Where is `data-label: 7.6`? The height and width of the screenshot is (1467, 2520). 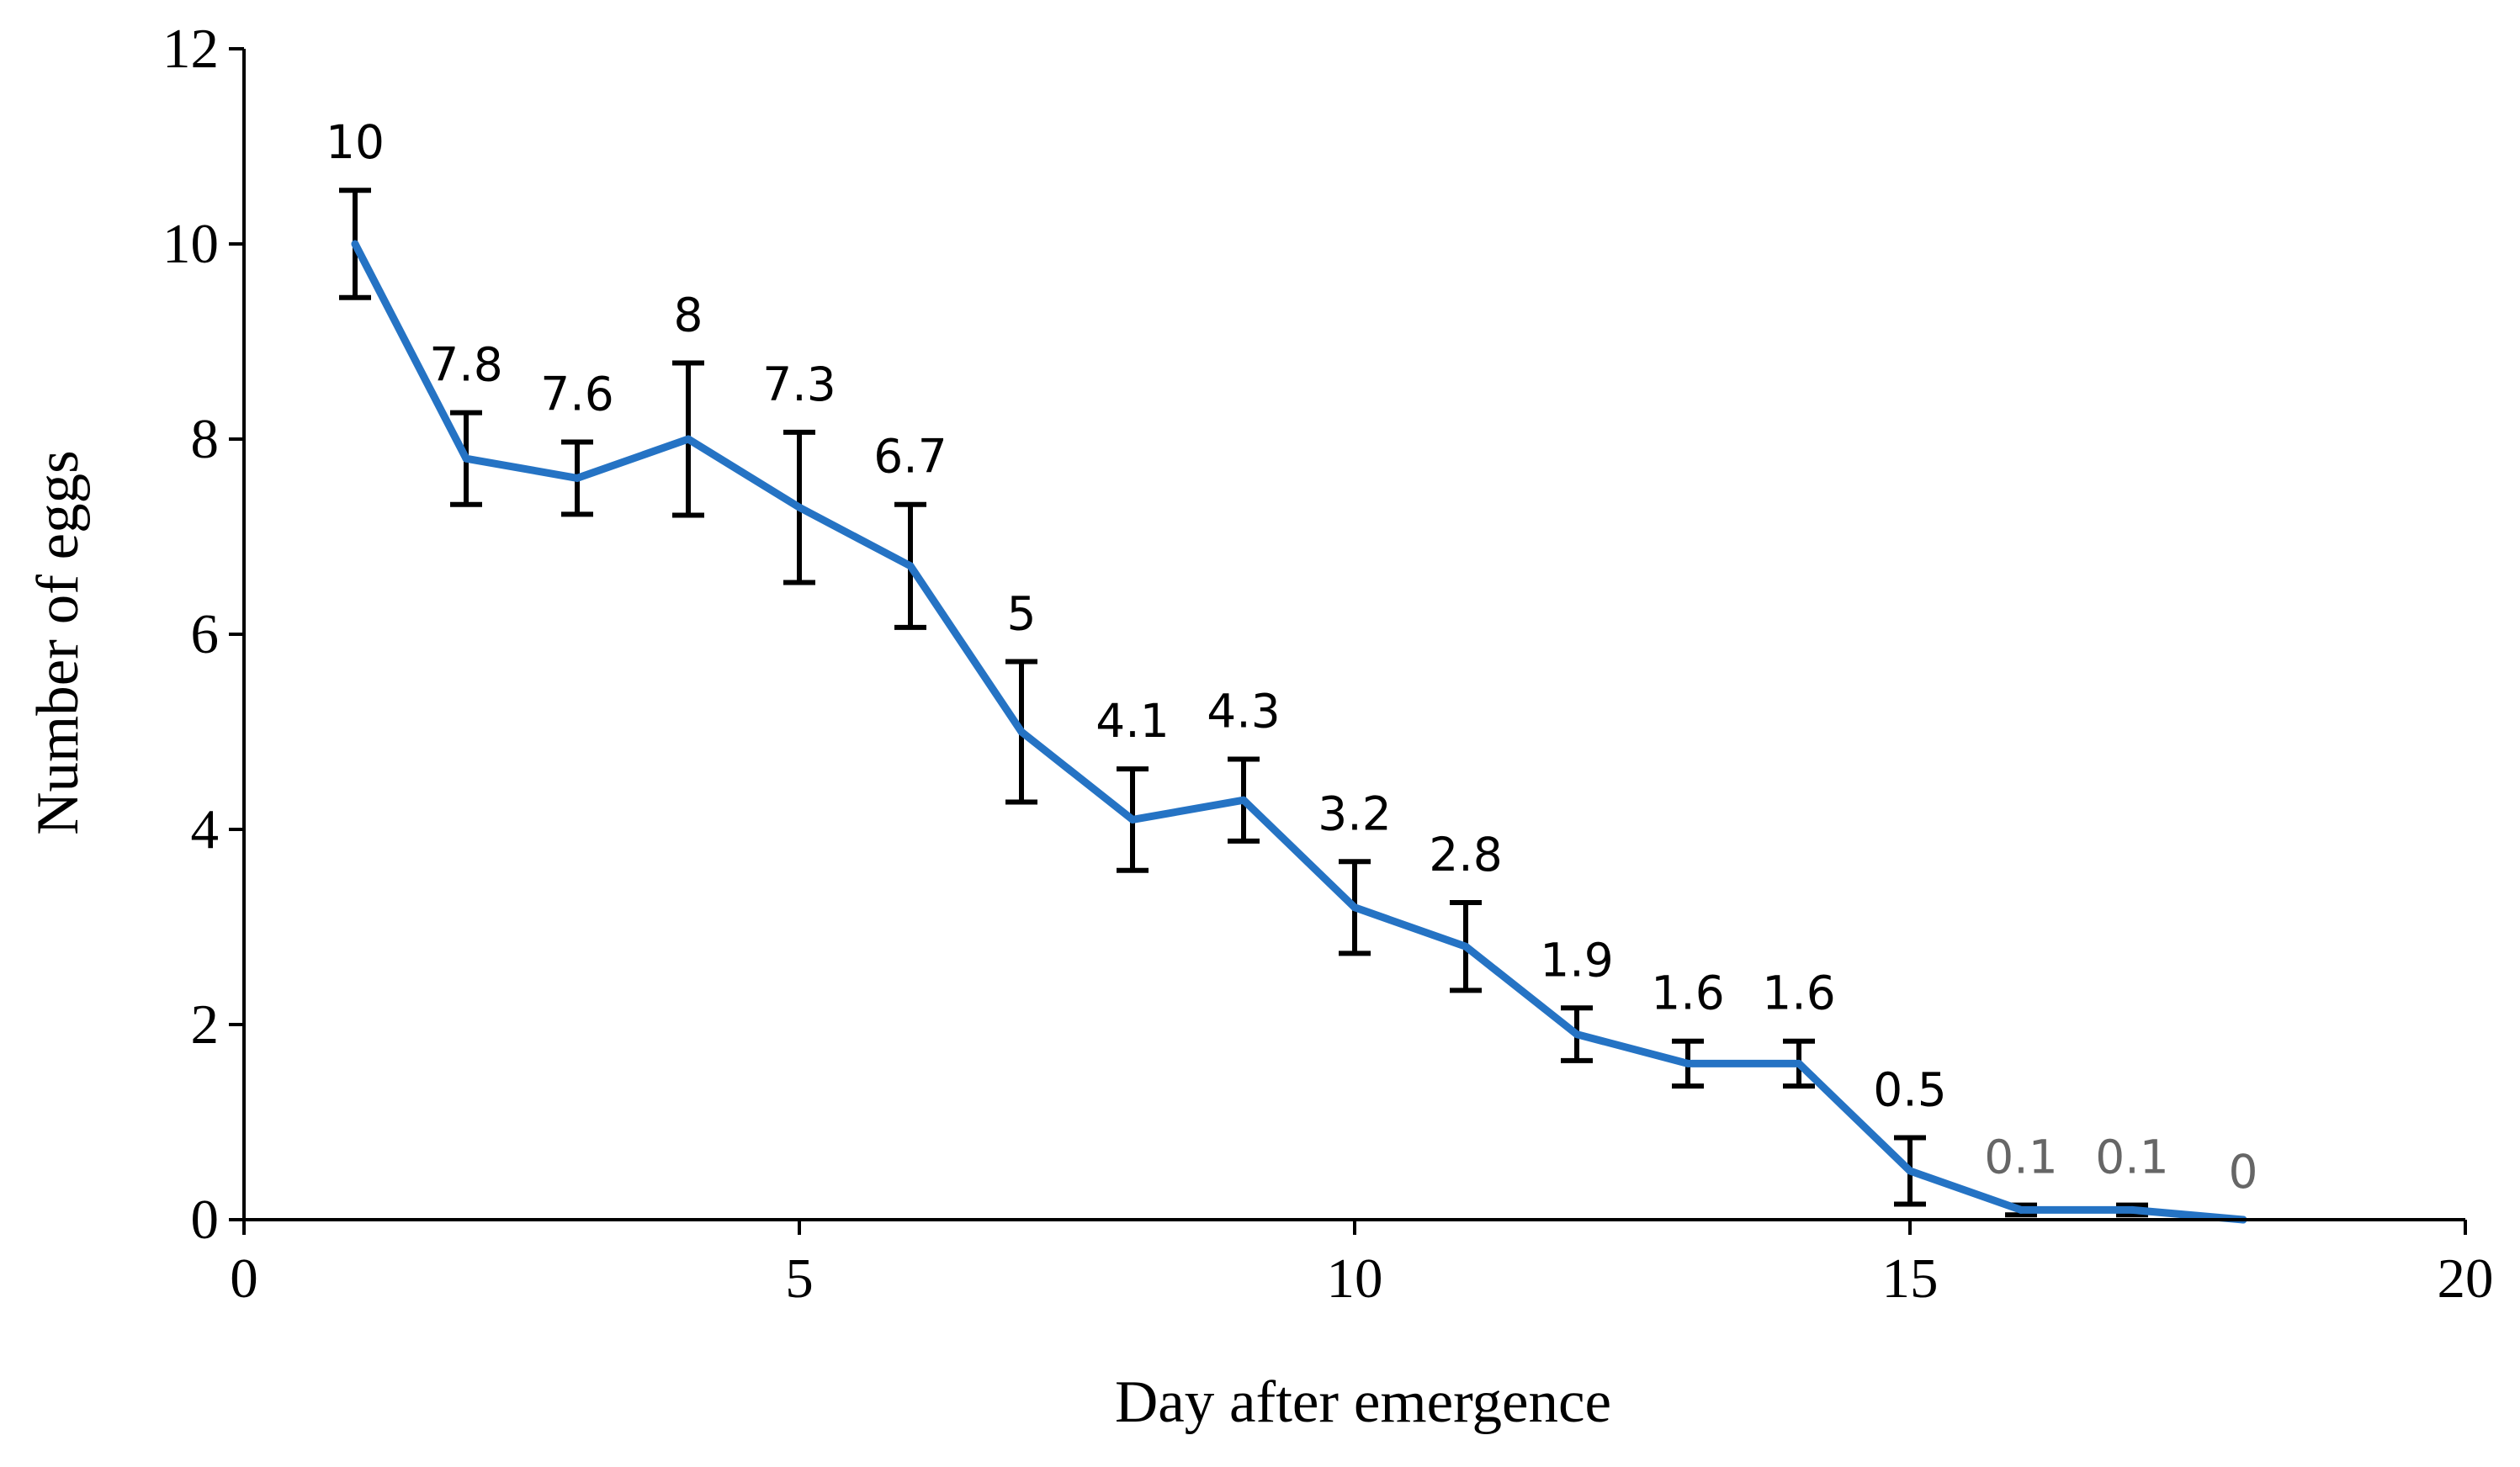
data-label: 7.6 is located at coordinates (576, 394).